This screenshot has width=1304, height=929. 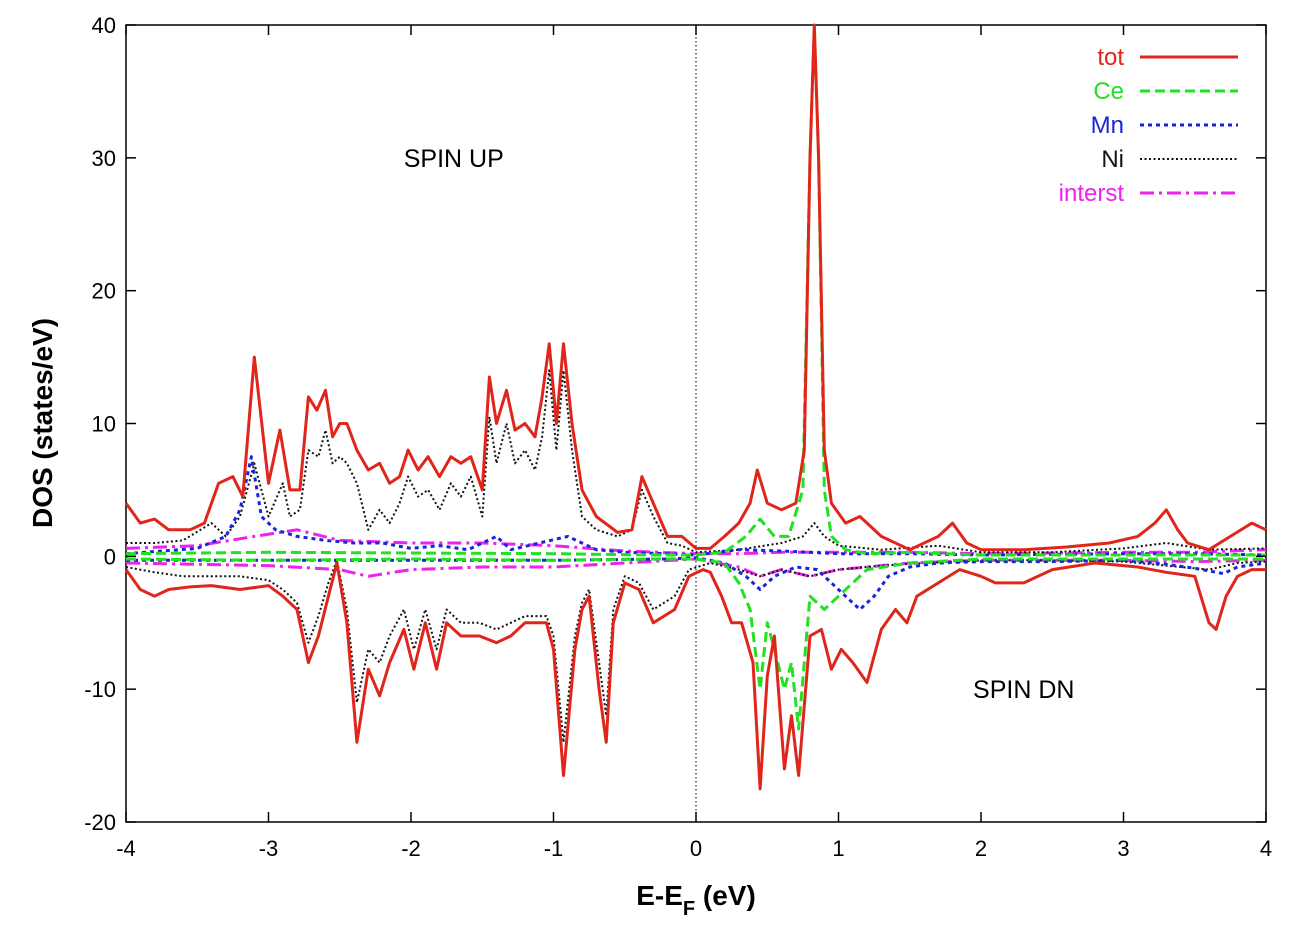 What do you see at coordinates (659, 895) in the screenshot?
I see `x-axis-title-main: E-E` at bounding box center [659, 895].